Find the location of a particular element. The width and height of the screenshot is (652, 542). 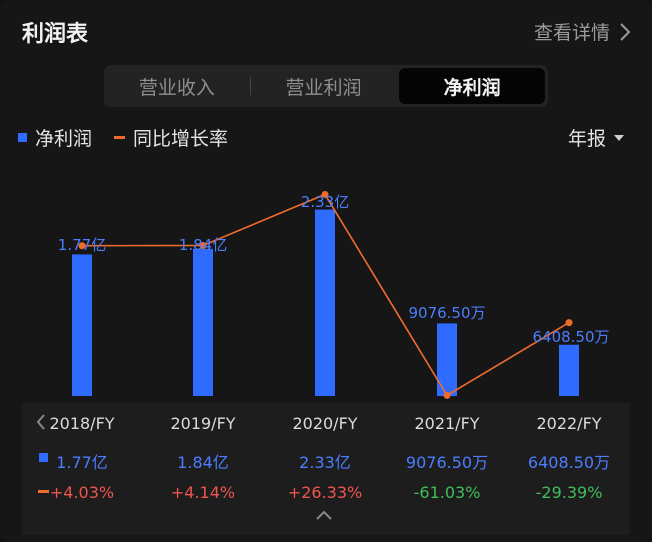

year-header-row: 2018/FY 2019/FY 2020/FY 2021/FY 2022/FY is located at coordinates (326, 423).